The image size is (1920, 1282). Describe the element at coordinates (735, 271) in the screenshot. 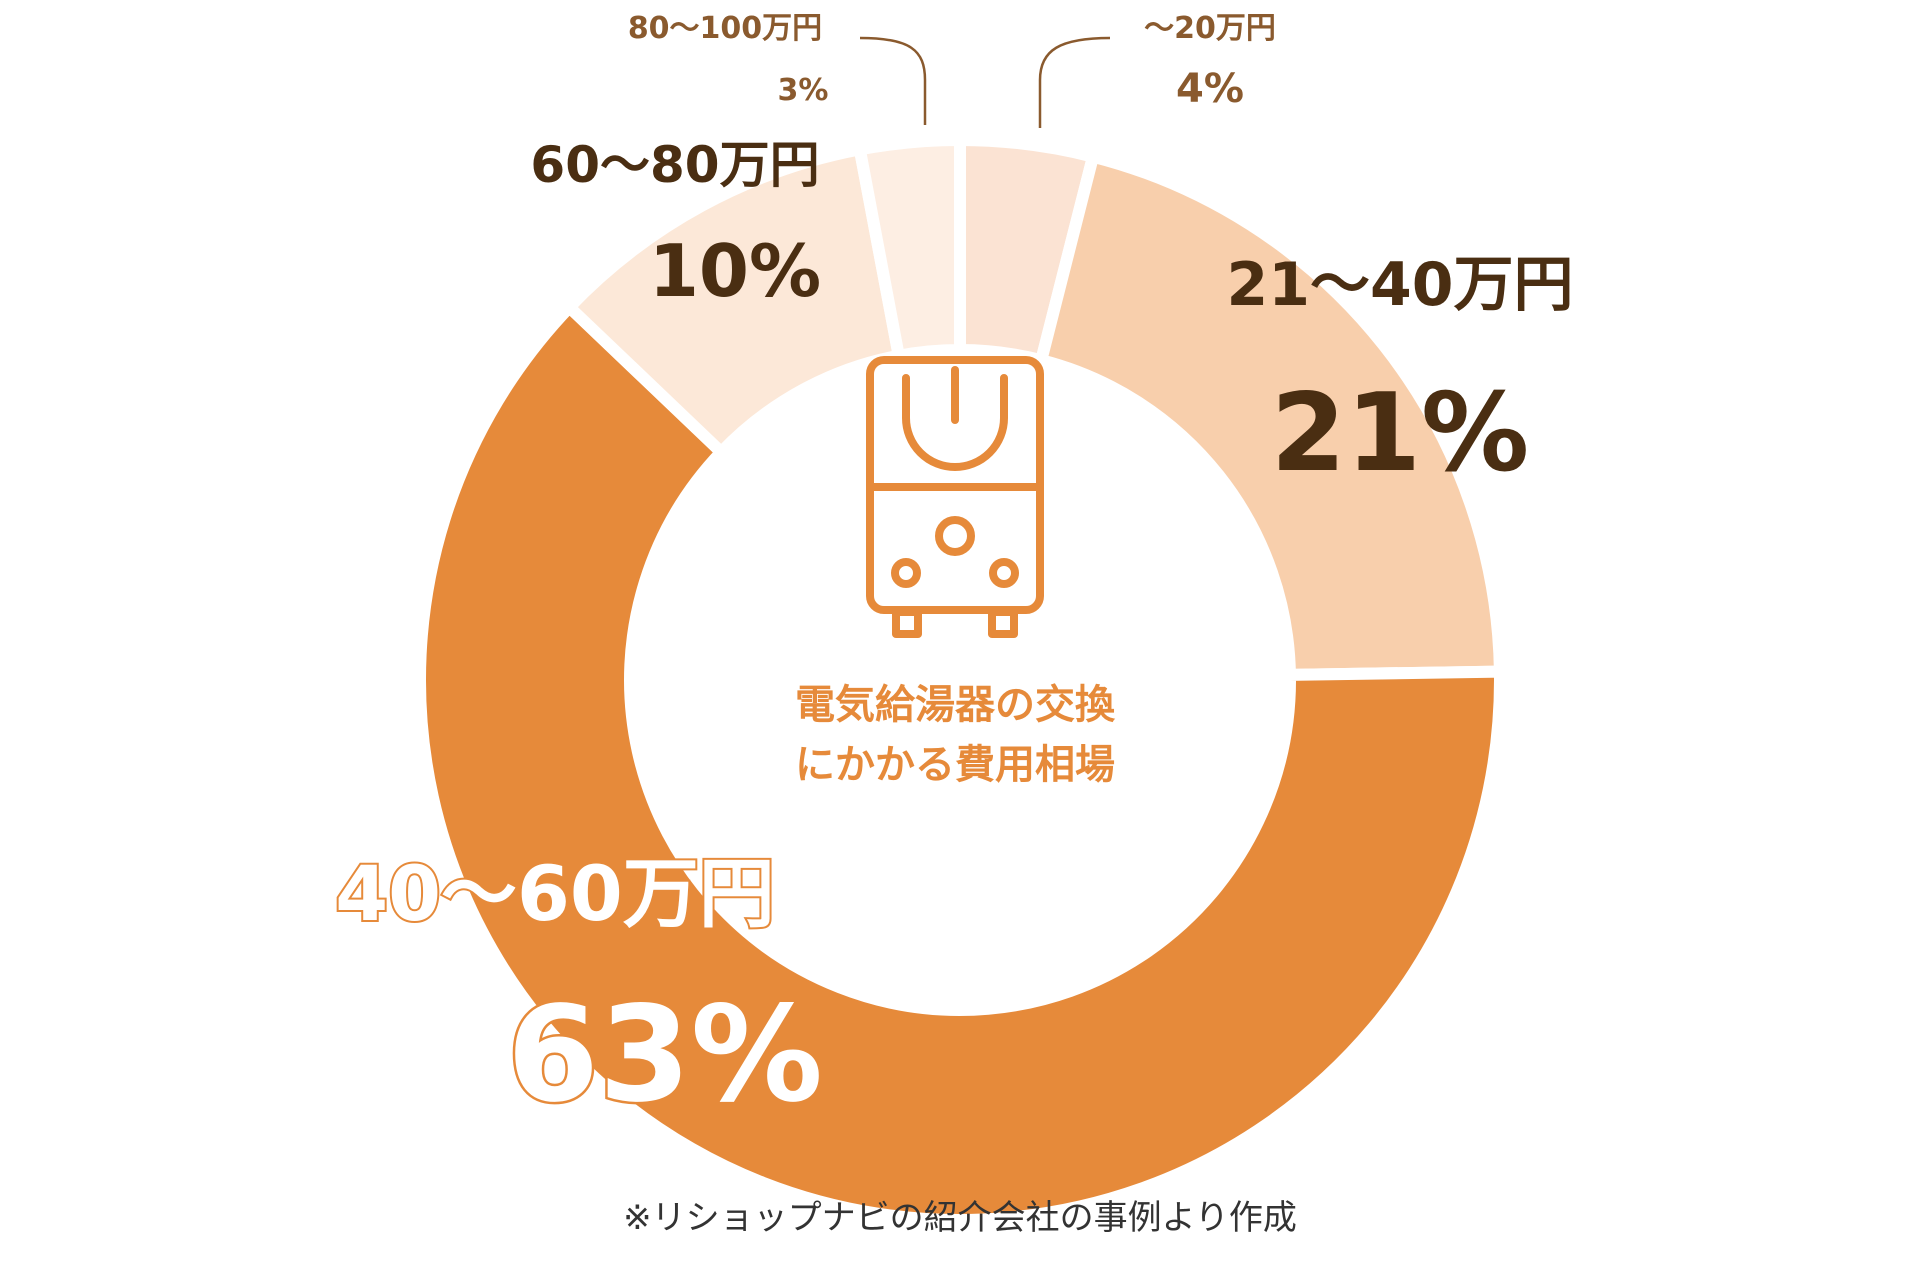

I see `slice-value-label: 10%` at that location.